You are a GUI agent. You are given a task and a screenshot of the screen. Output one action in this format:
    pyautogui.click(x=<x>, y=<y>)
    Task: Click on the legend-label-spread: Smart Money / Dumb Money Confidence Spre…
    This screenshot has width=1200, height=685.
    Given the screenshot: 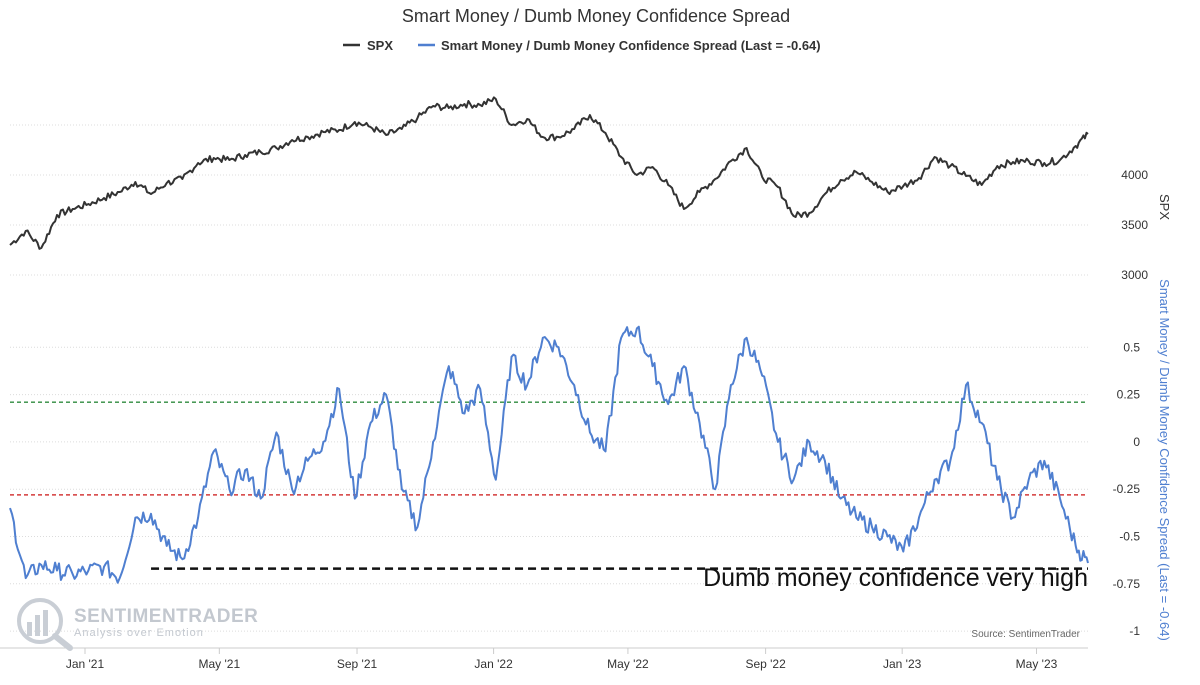 What is the action you would take?
    pyautogui.click(x=631, y=45)
    